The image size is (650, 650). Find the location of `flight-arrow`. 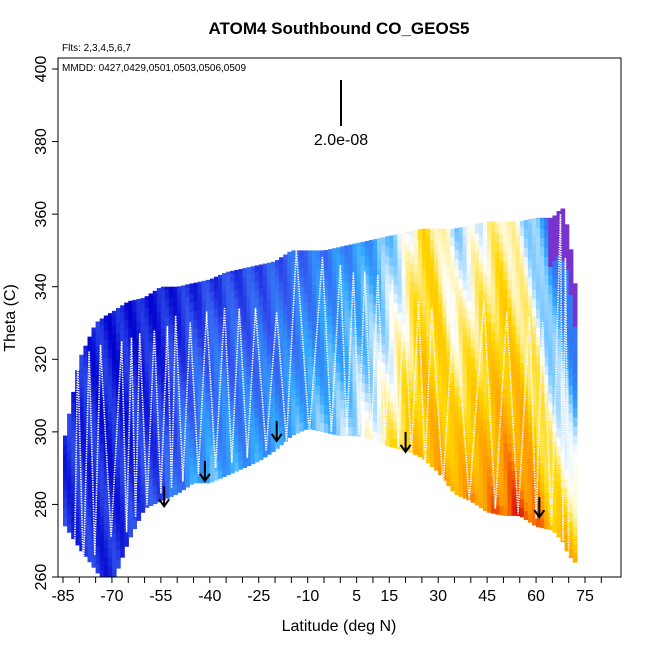

flight-arrow is located at coordinates (164, 497).